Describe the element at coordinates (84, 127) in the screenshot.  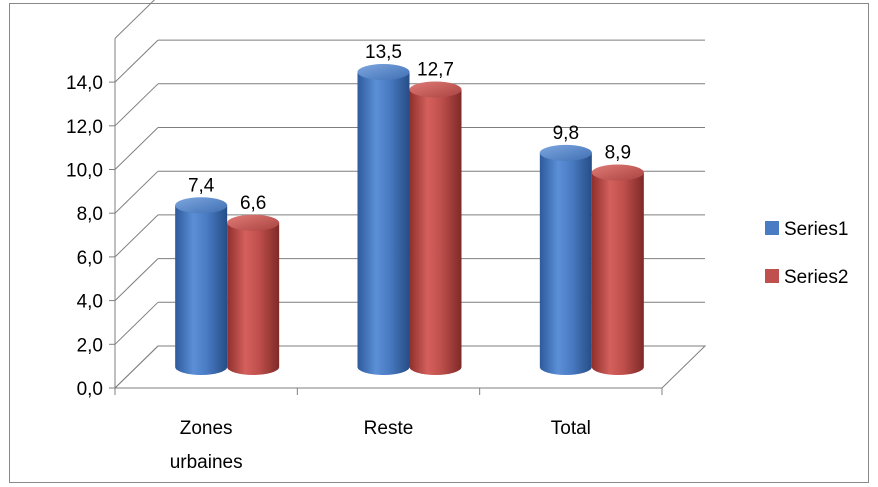
I see `y-tick-label: 12,0` at that location.